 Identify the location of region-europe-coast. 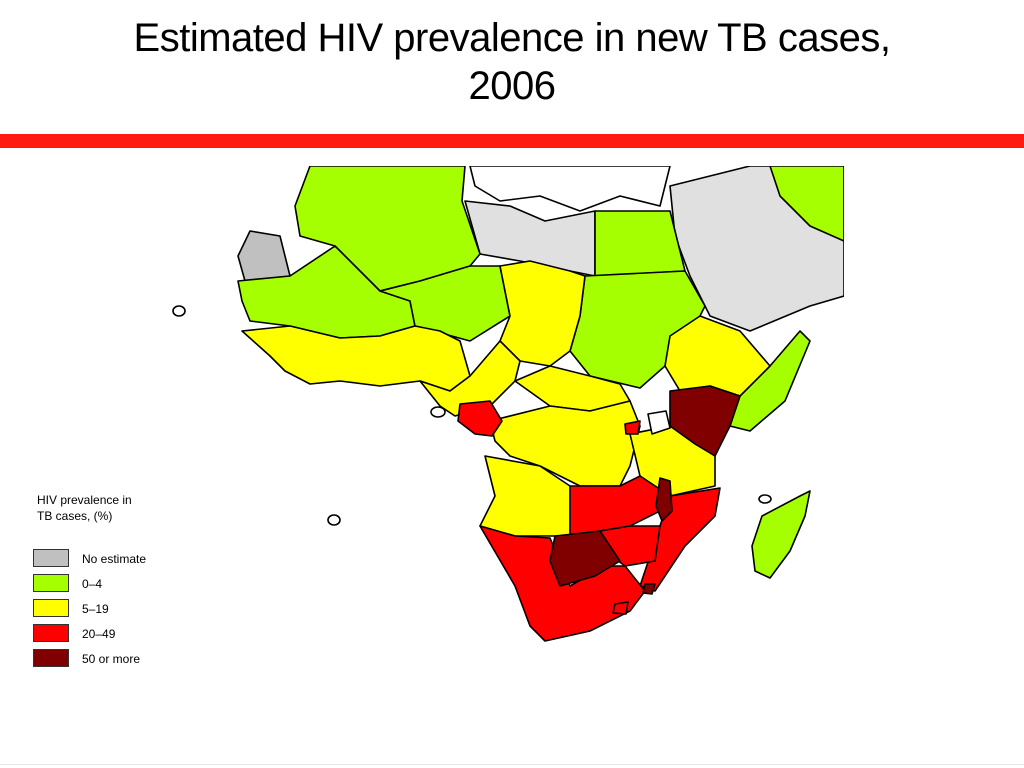
(570, 189).